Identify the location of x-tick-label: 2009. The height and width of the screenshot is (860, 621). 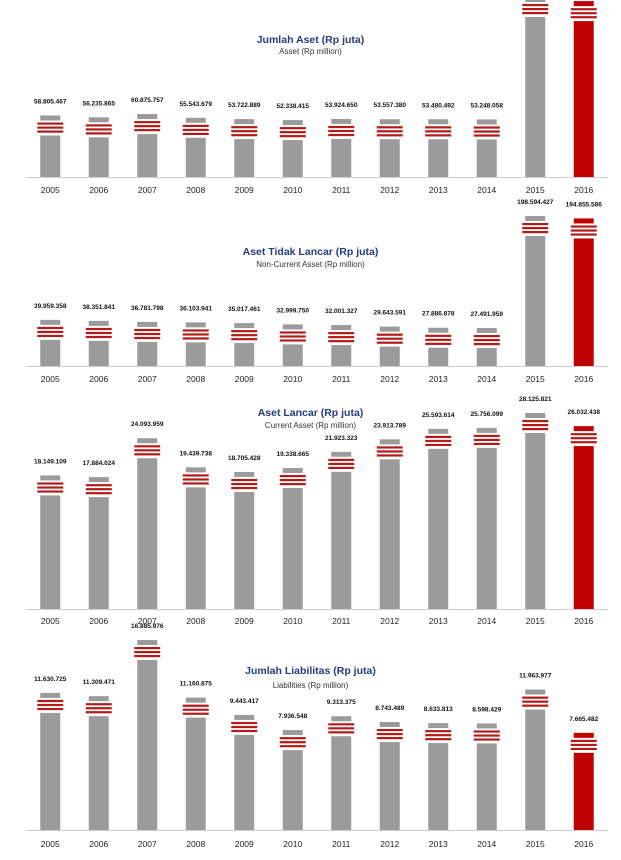
(244, 844).